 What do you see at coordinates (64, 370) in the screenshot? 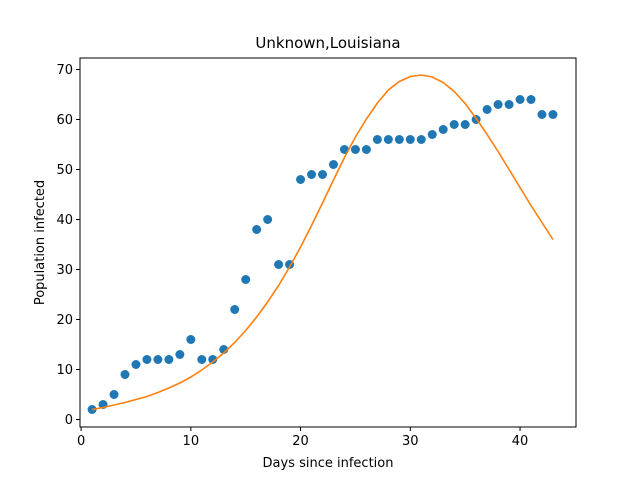
I see `y-tick-label: 10` at bounding box center [64, 370].